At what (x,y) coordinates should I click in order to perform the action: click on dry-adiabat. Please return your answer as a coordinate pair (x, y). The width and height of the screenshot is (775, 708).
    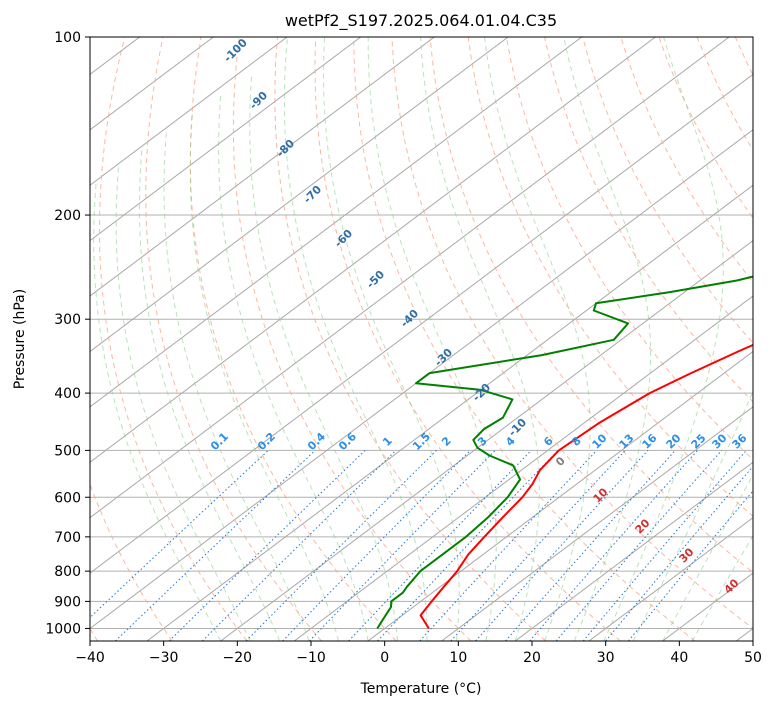
    Looking at the image, I should click on (131, 561).